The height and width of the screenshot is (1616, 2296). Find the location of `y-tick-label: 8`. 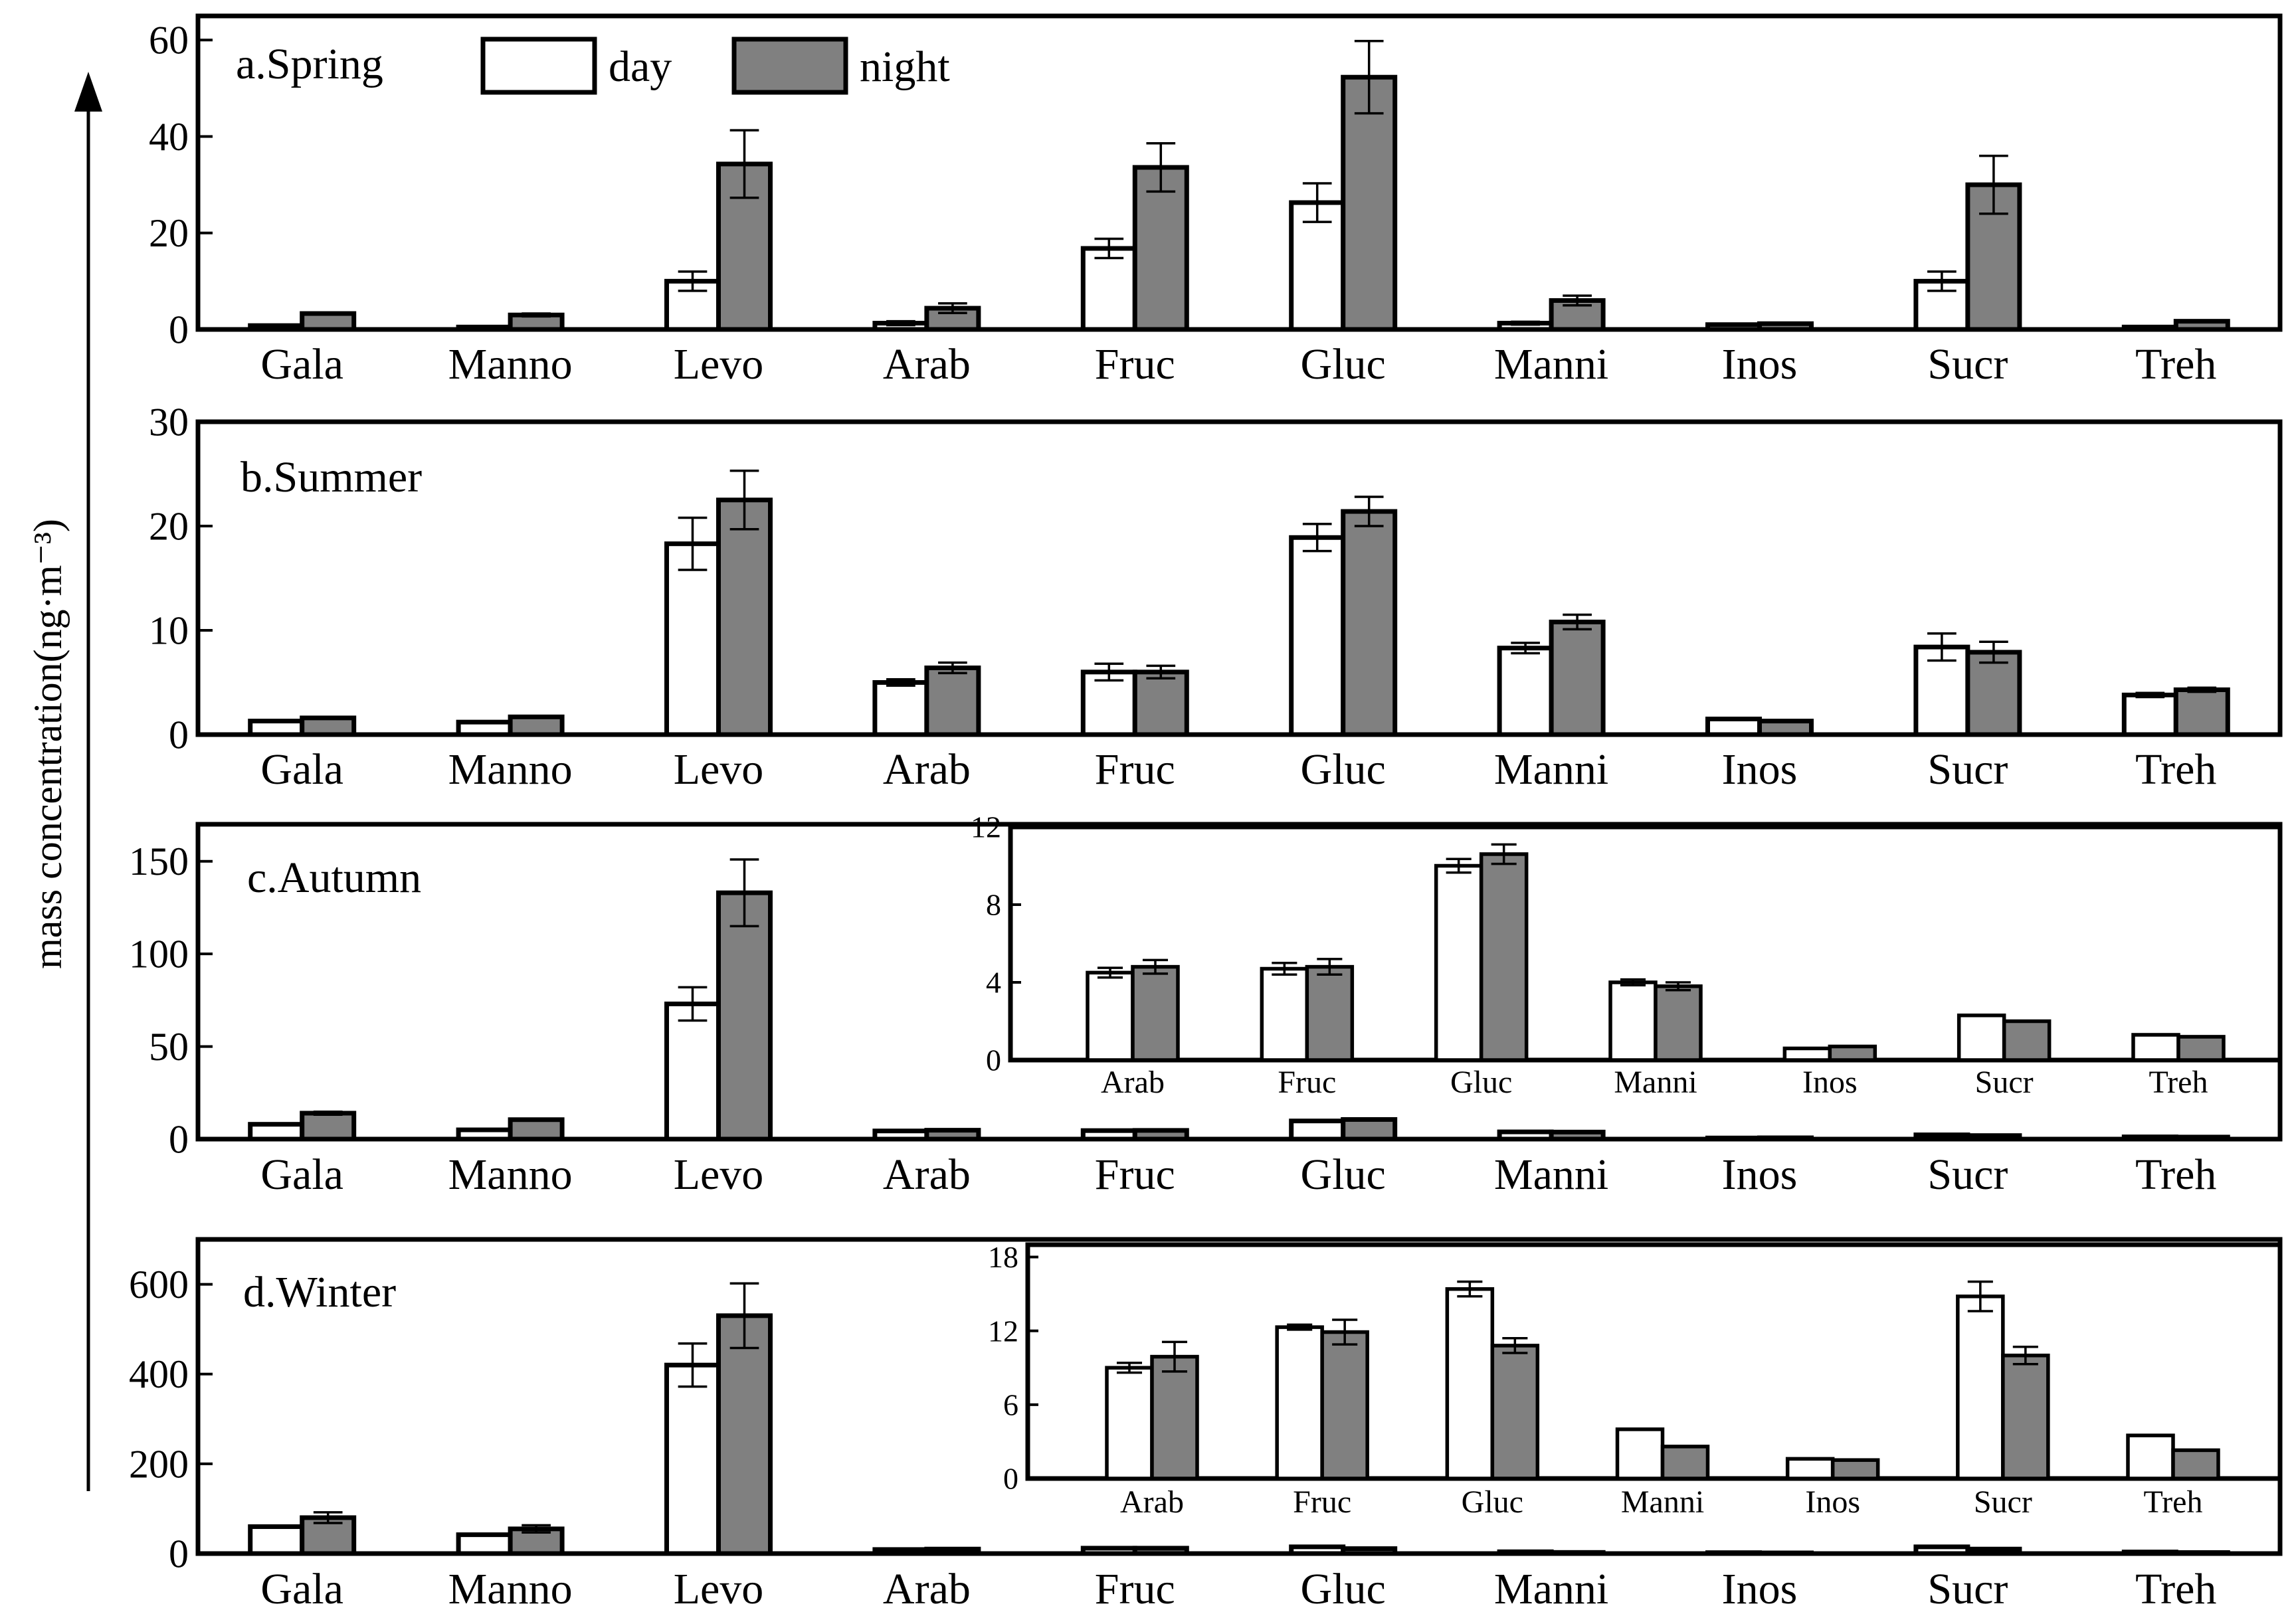

y-tick-label: 8 is located at coordinates (993, 905).